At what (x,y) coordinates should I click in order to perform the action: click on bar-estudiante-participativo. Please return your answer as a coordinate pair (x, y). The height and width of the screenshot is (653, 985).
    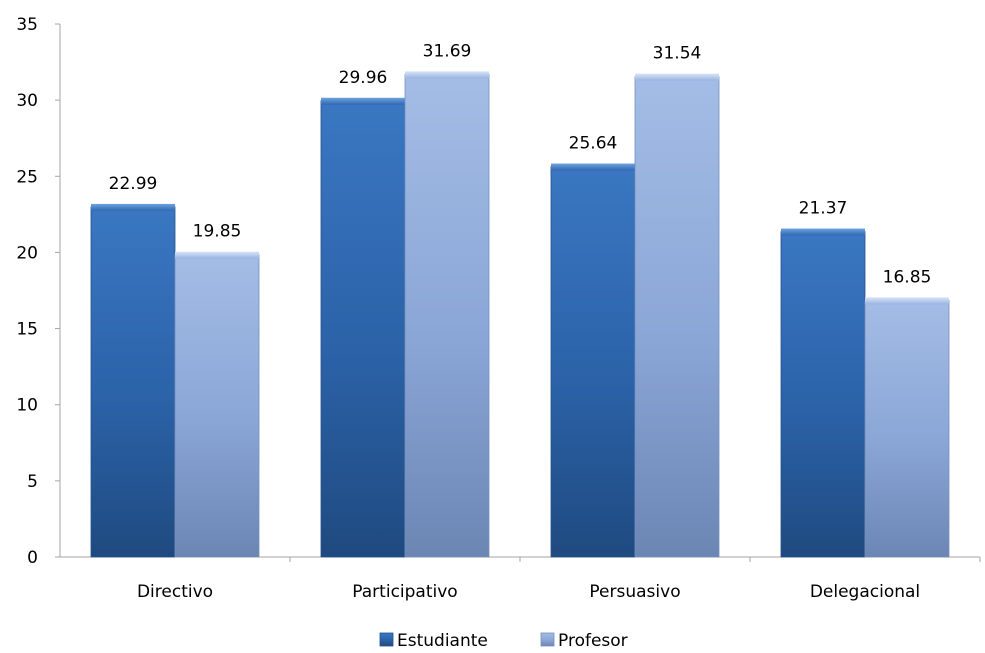
    Looking at the image, I should click on (363, 329).